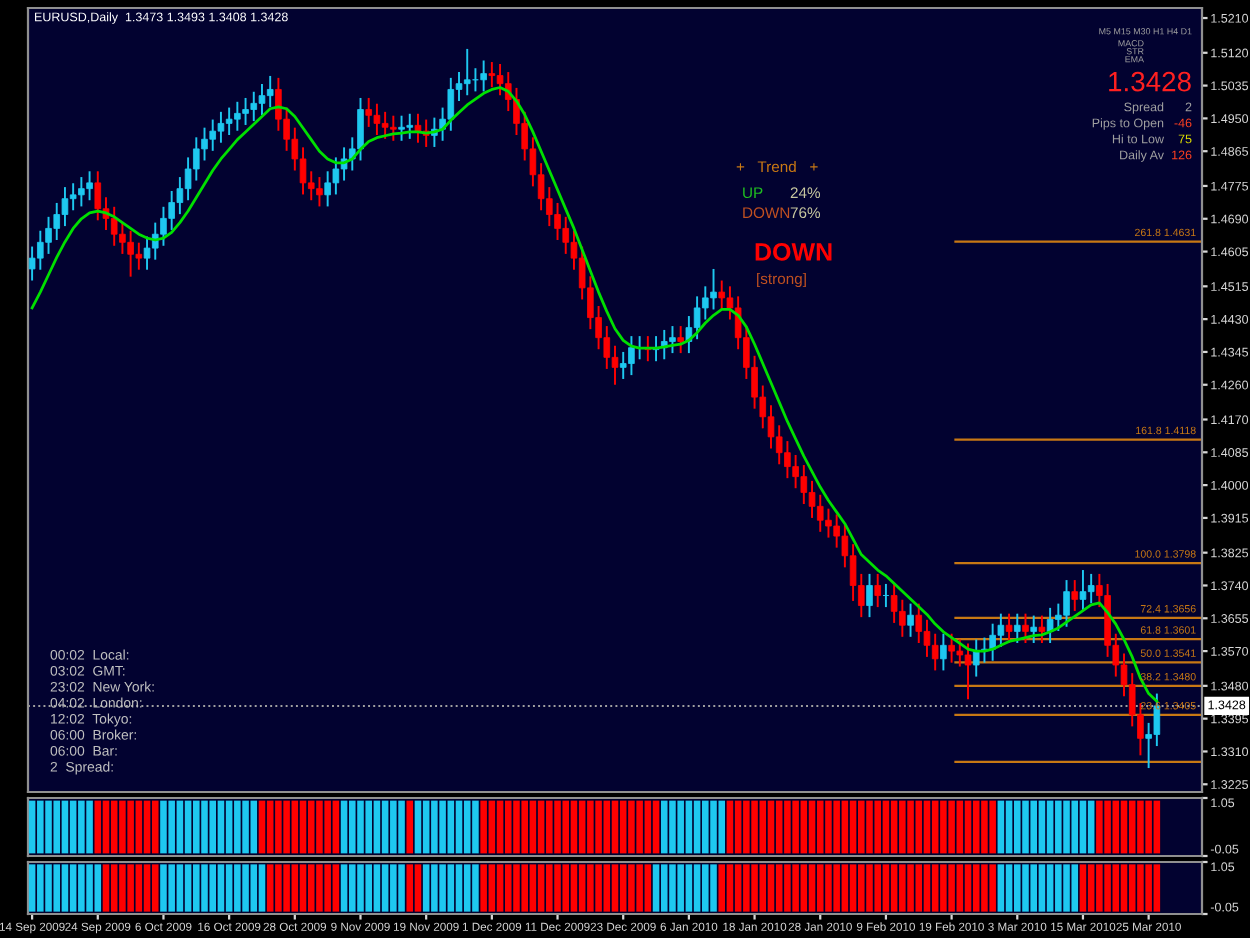 The image size is (1250, 938). I want to click on annotation: 1.3428, so click(1150, 81).